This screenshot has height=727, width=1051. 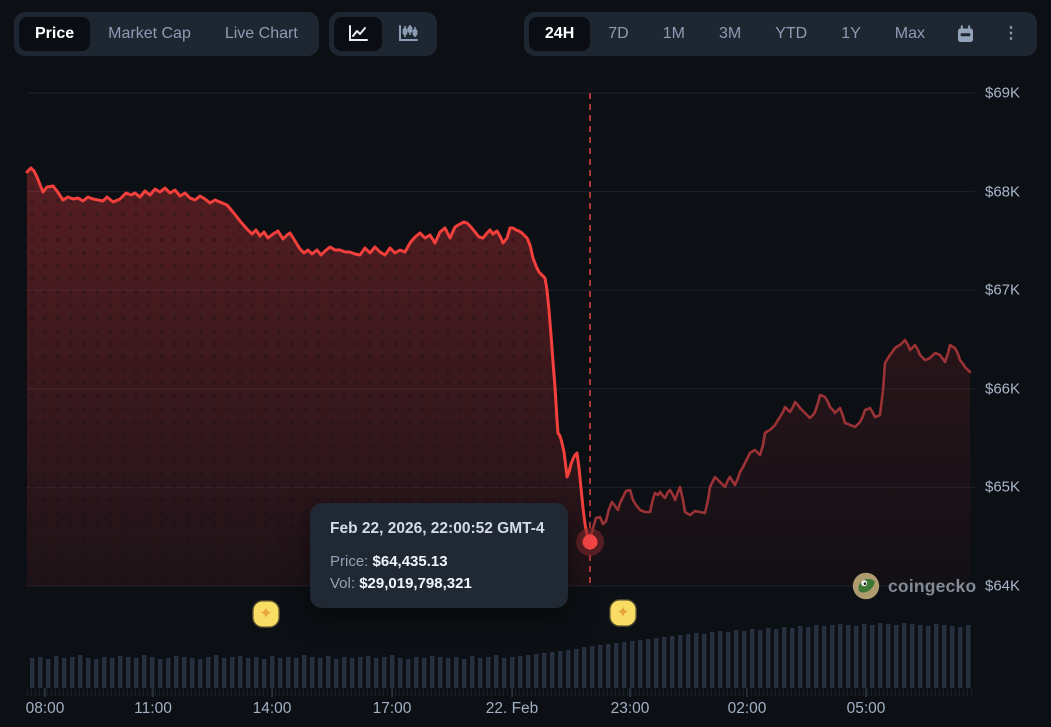 I want to click on line-chart-icon, so click(x=358, y=34).